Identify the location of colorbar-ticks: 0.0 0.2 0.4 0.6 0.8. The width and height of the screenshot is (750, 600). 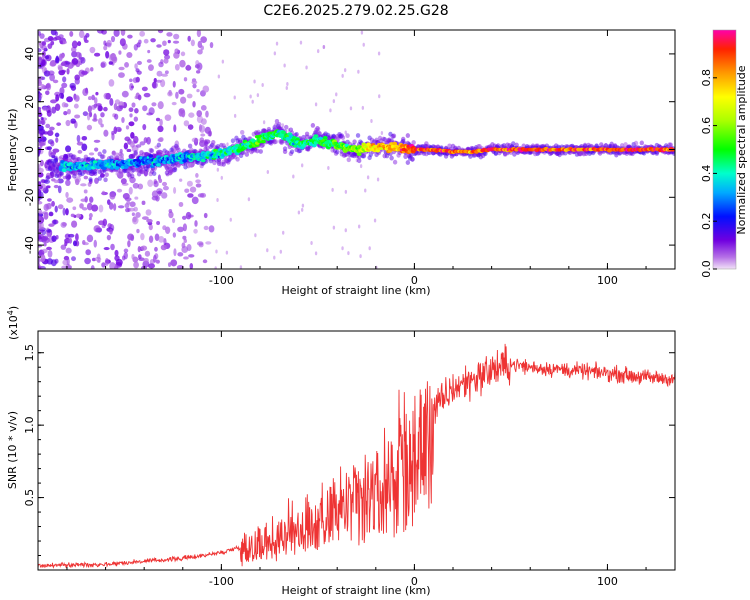
(708, 173).